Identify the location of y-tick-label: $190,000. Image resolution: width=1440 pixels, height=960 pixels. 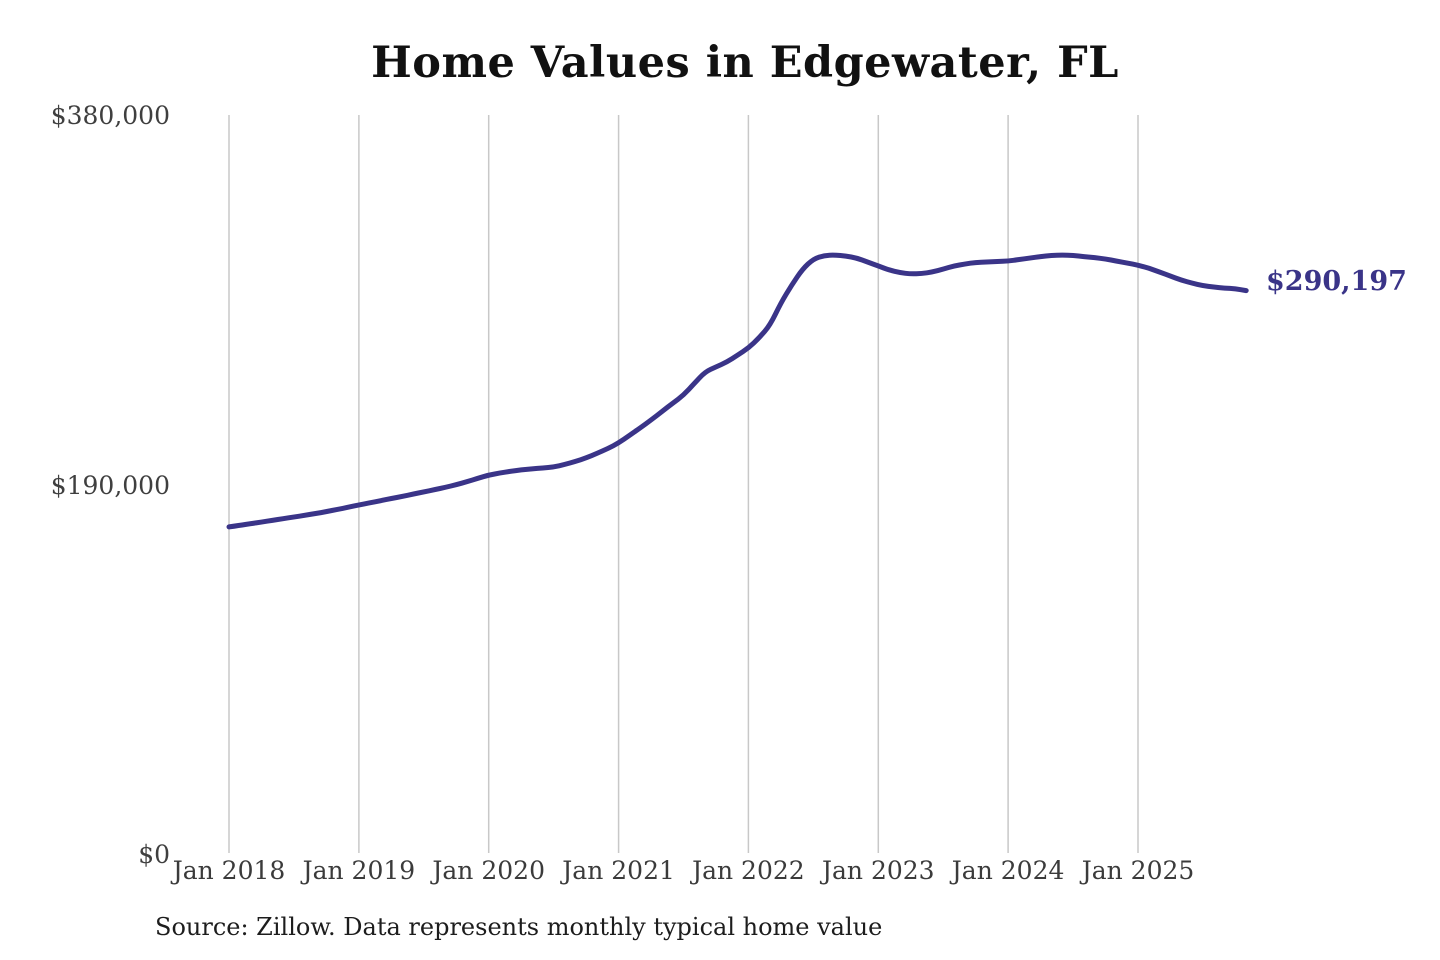
(110, 485).